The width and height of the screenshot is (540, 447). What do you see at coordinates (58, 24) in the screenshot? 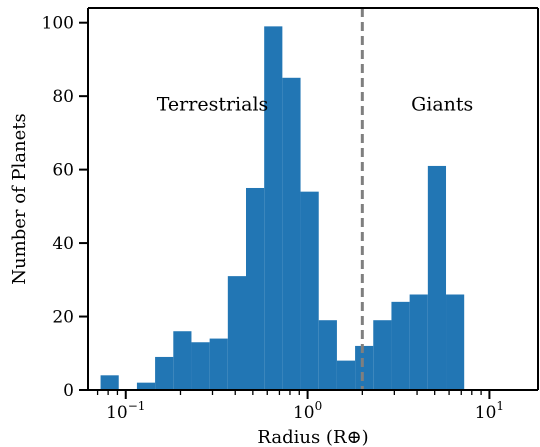
I see `y-tick-label: 100` at bounding box center [58, 24].